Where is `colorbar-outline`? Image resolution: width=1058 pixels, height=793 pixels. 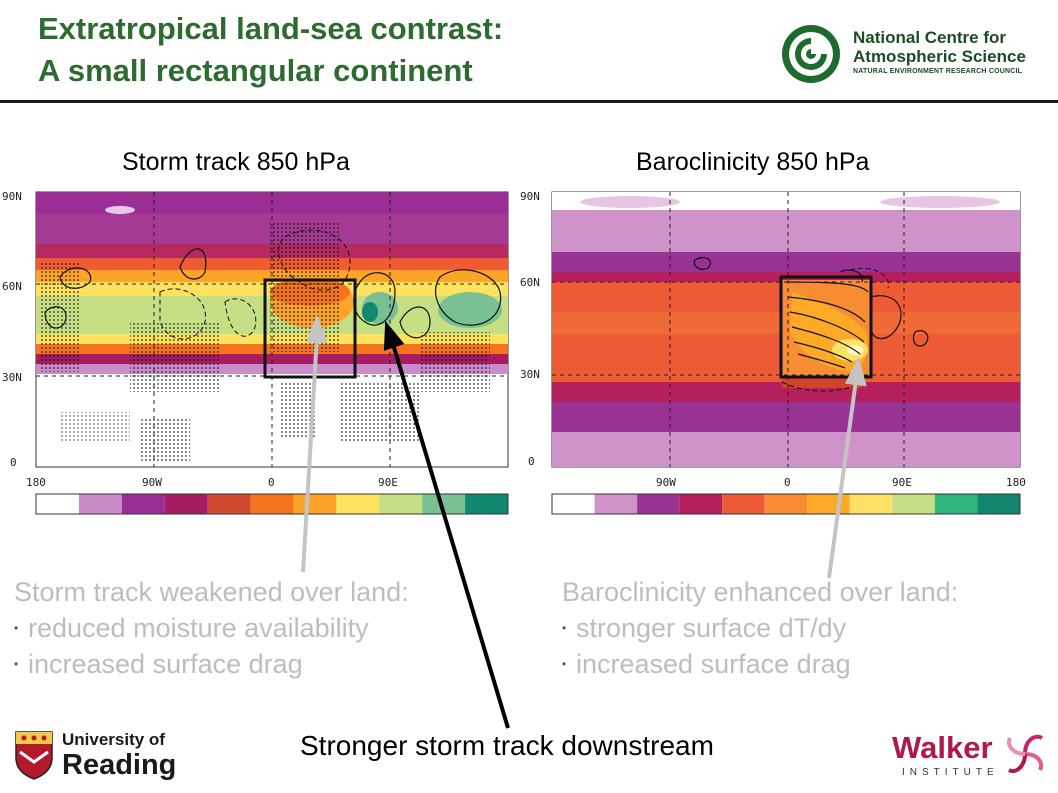
colorbar-outline is located at coordinates (786, 504).